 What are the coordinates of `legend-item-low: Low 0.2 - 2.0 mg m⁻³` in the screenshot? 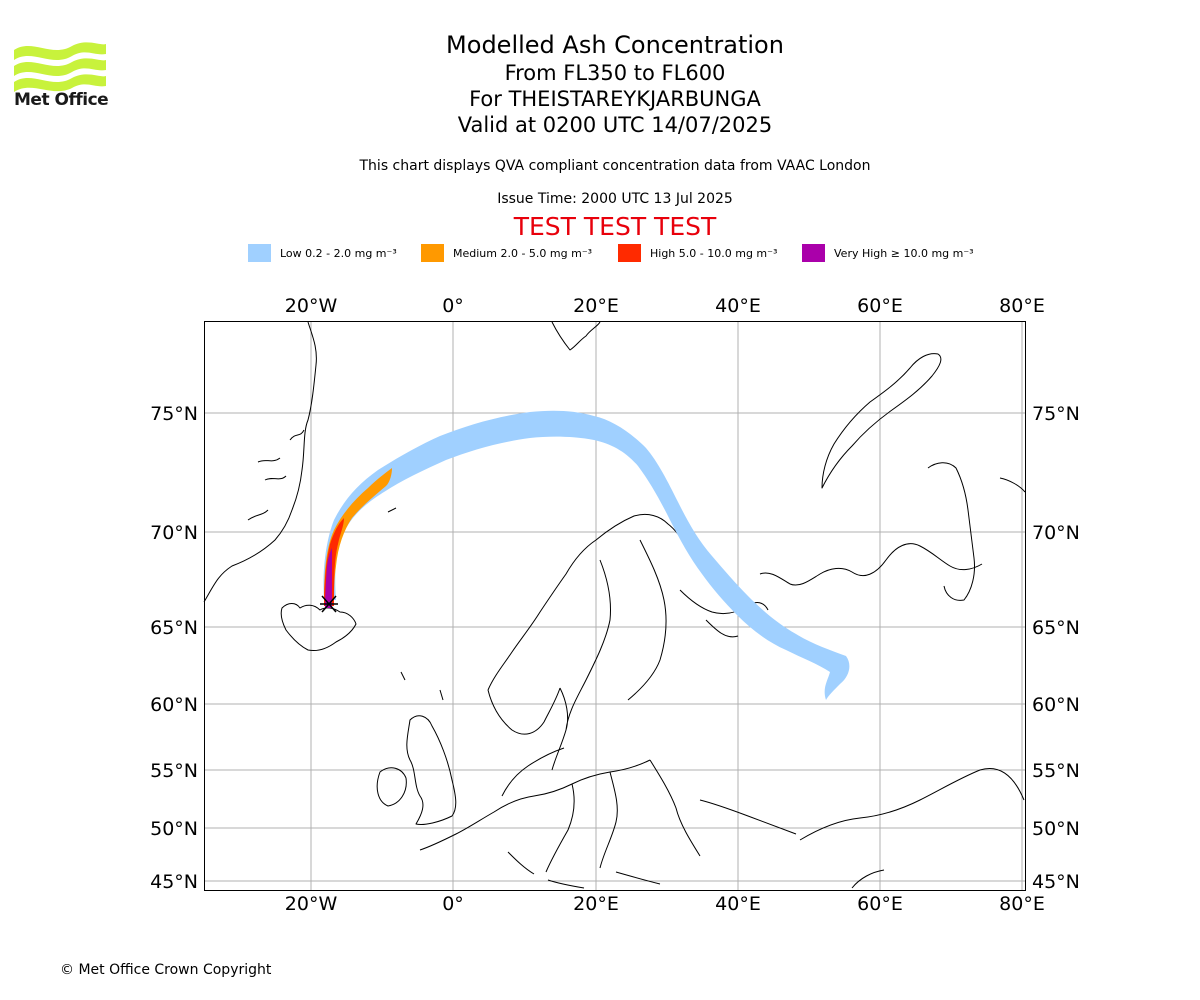 It's located at (322, 253).